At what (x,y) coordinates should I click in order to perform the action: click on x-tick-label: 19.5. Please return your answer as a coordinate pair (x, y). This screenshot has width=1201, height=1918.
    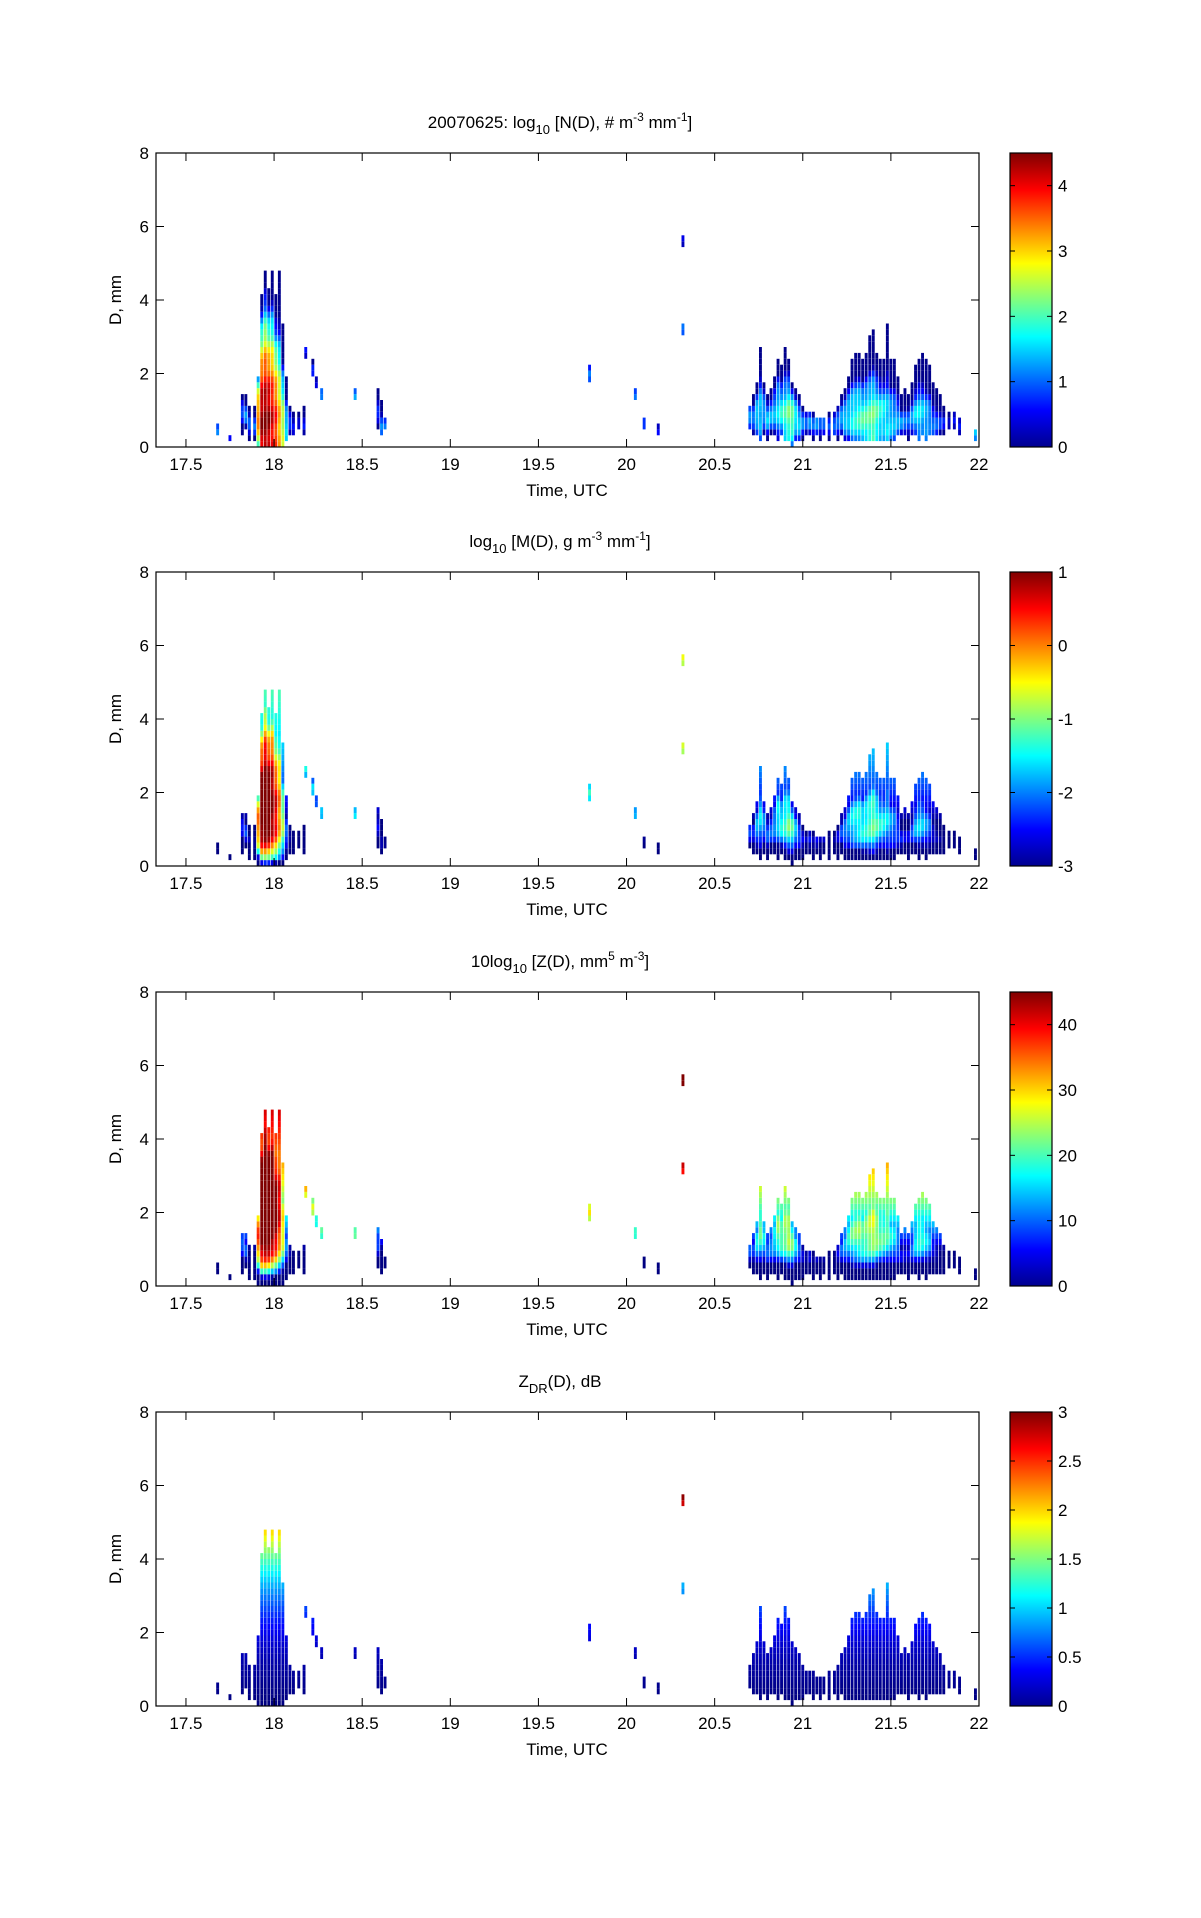
    Looking at the image, I should click on (538, 1723).